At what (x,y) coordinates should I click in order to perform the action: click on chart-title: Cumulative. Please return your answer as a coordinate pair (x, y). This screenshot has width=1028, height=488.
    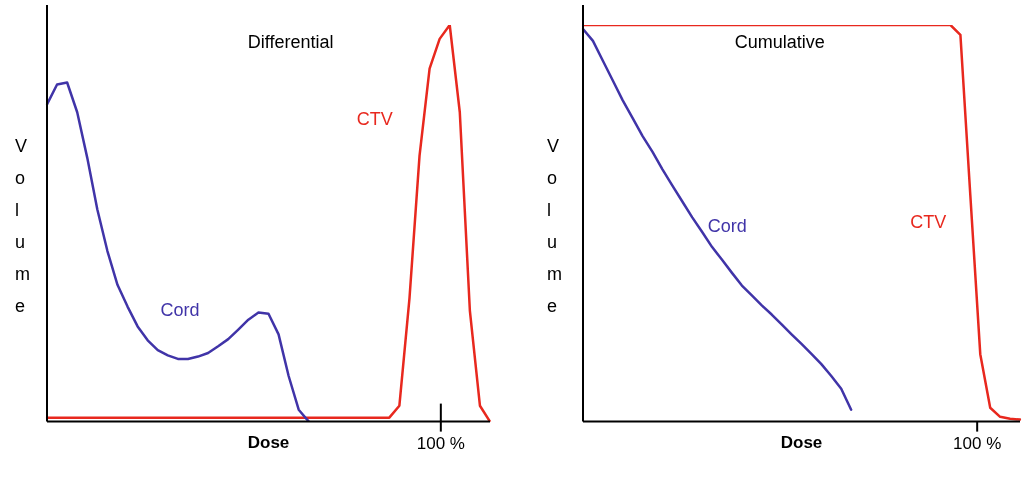
    Looking at the image, I should click on (779, 41).